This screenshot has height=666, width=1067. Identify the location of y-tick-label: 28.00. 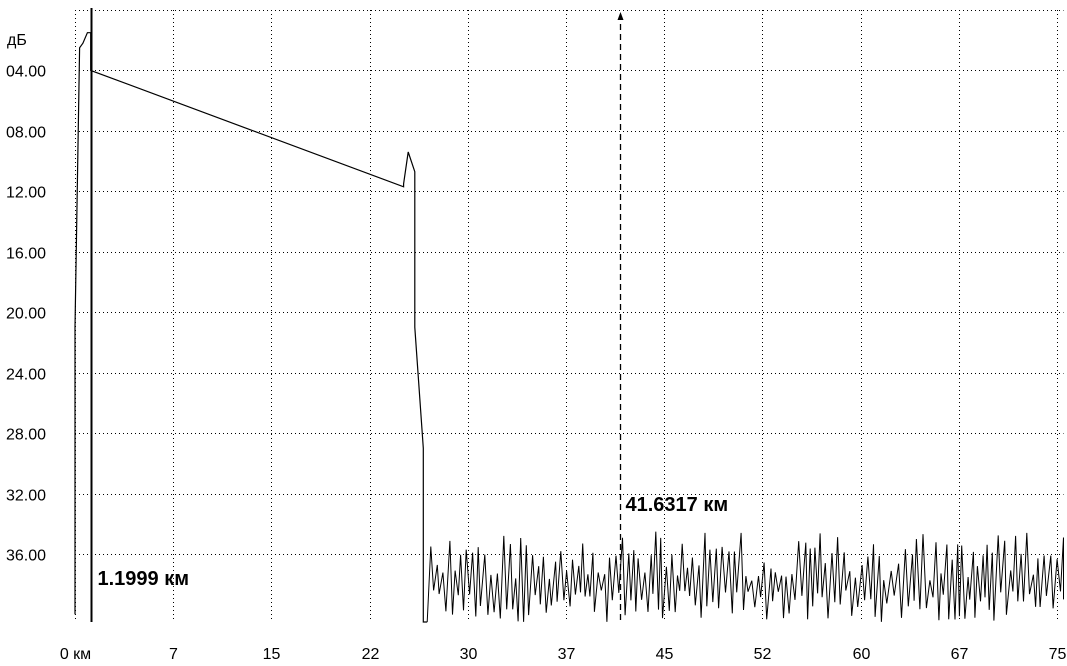
(26, 435).